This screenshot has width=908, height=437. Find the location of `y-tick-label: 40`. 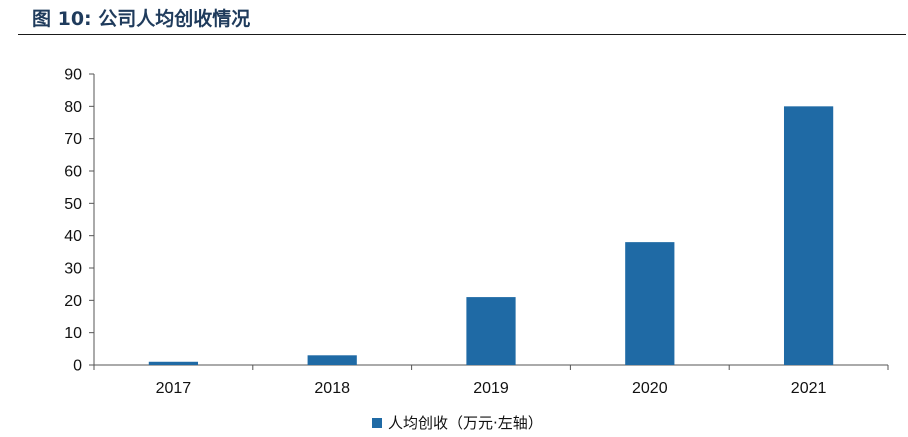

y-tick-label: 40 is located at coordinates (73, 236).